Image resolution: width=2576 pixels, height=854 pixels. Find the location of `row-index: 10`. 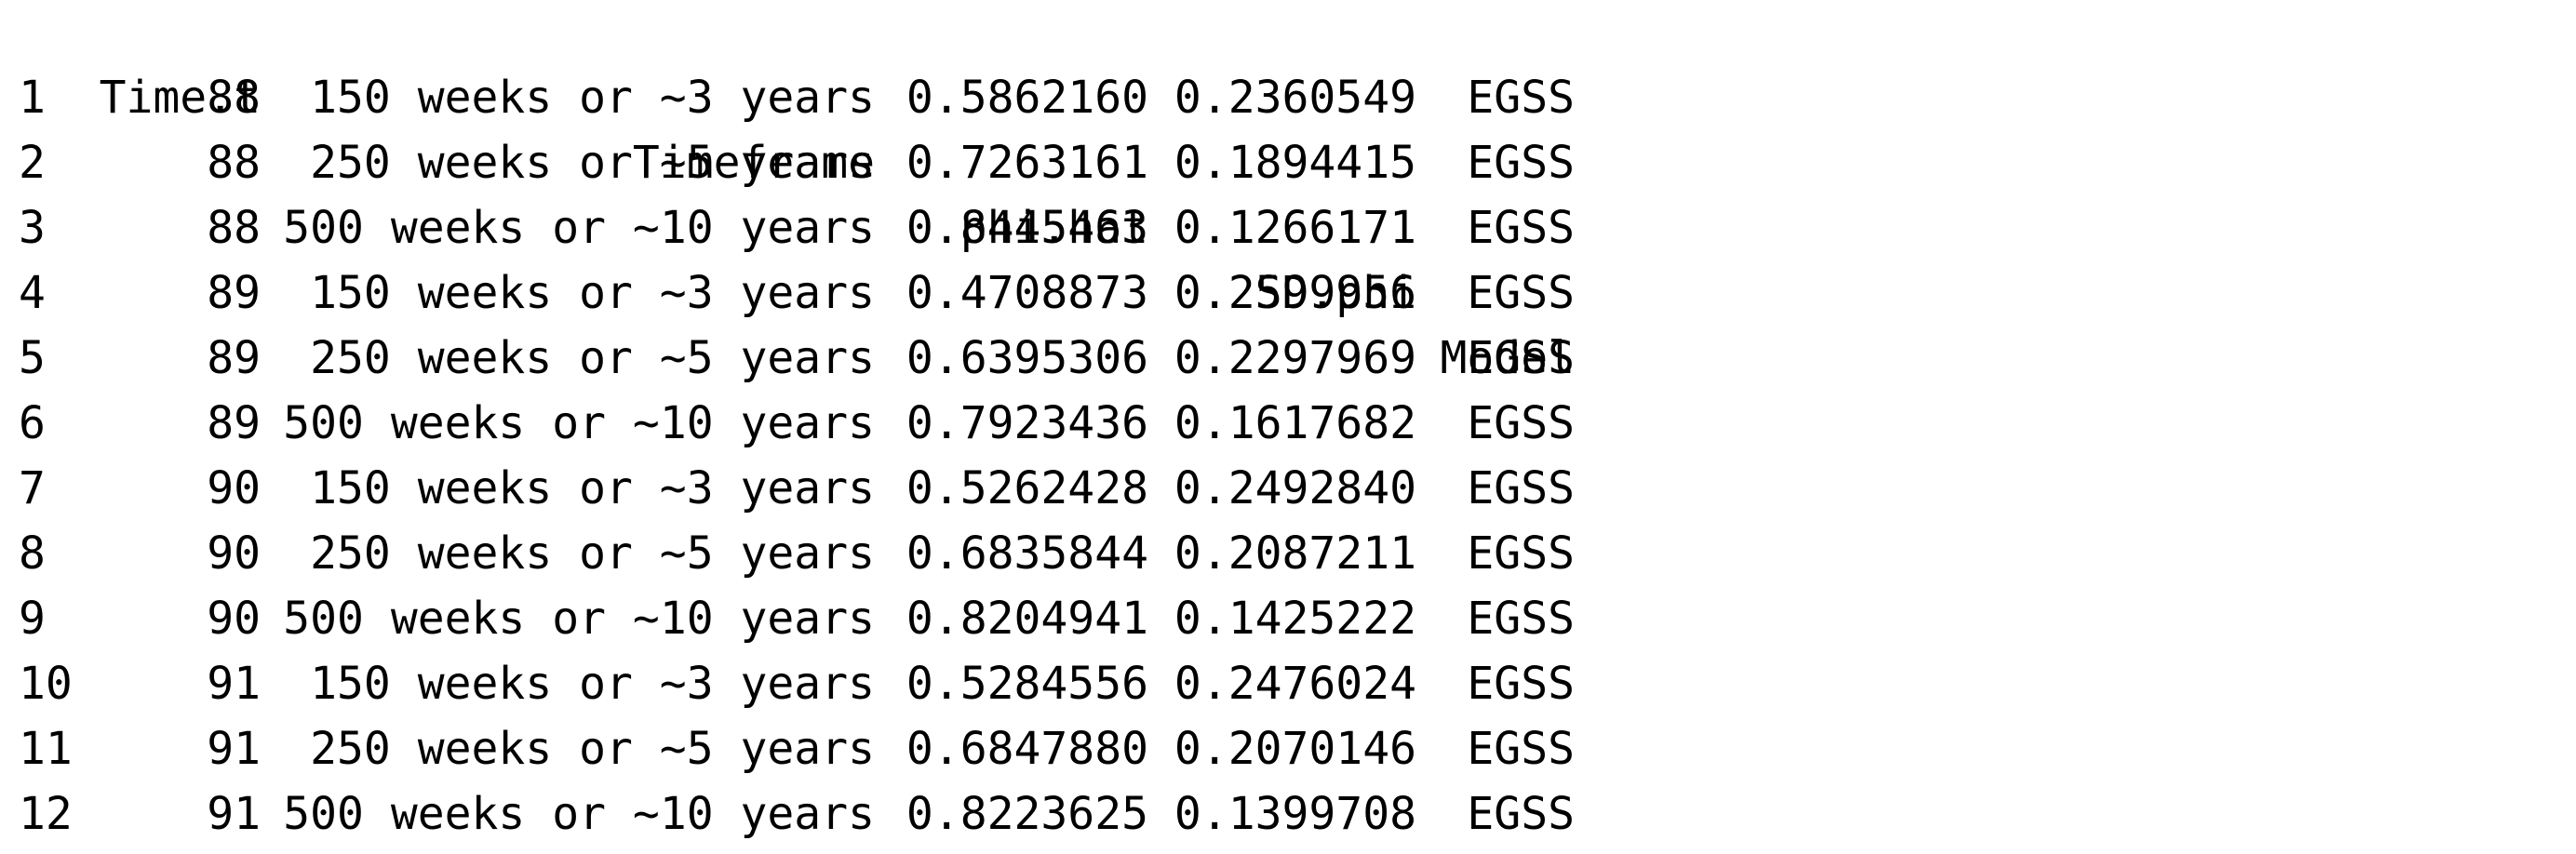

row-index: 10 is located at coordinates (46, 684).